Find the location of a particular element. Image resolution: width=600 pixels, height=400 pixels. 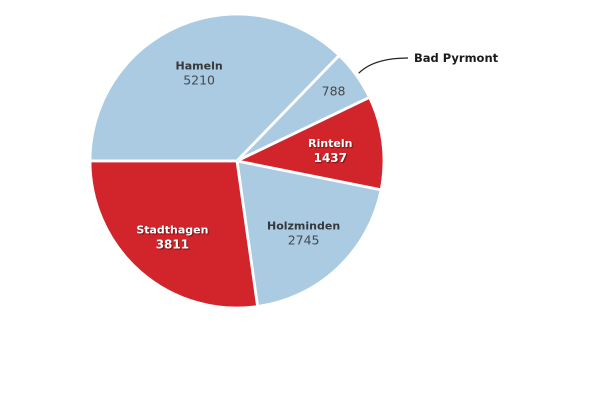

slice-label-rinteln: Rinteln is located at coordinates (330, 143).